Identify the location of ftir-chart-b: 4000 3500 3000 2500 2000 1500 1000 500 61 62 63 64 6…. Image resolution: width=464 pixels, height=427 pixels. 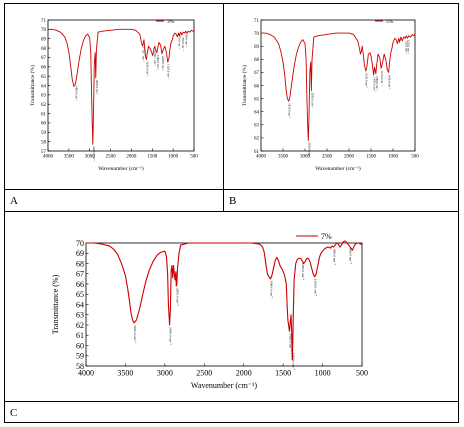
(330, 95).